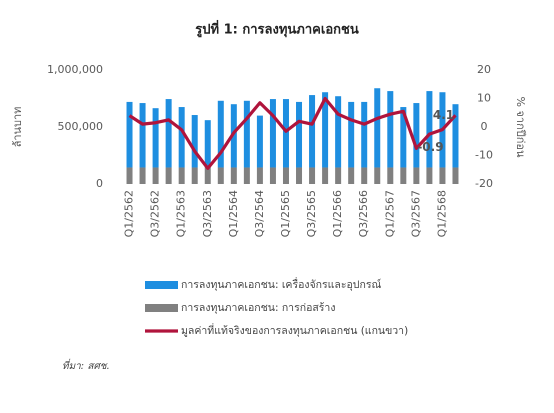 The image size is (554, 413). What do you see at coordinates (484, 155) in the screenshot?
I see `y2-tick-label: -10` at bounding box center [484, 155].